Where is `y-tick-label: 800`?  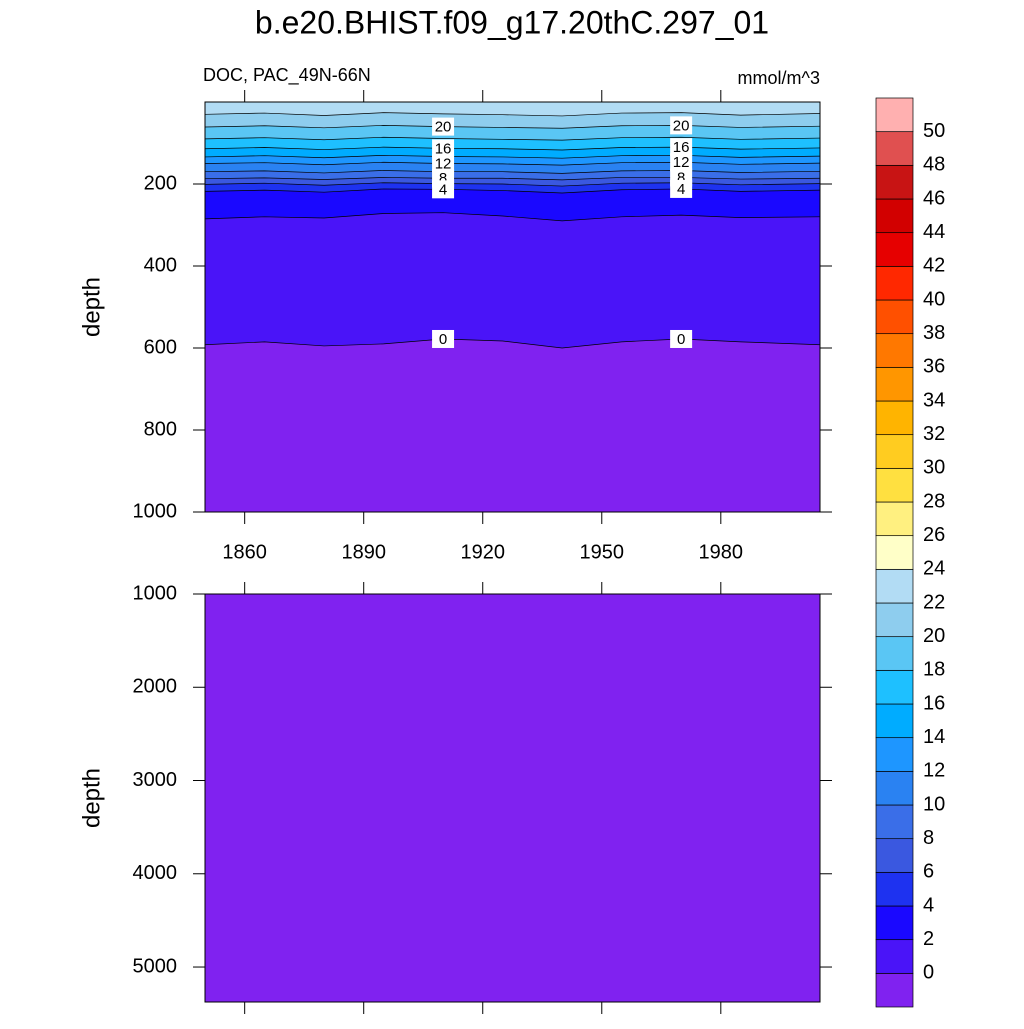 y-tick-label: 800 is located at coordinates (160, 429).